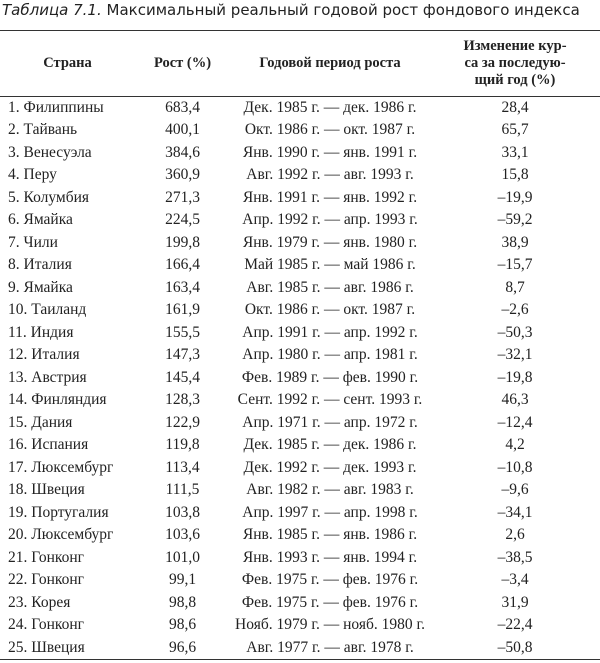 This screenshot has width=600, height=663. What do you see at coordinates (515, 130) in the screenshot?
I see `table-cell: 65,7` at bounding box center [515, 130].